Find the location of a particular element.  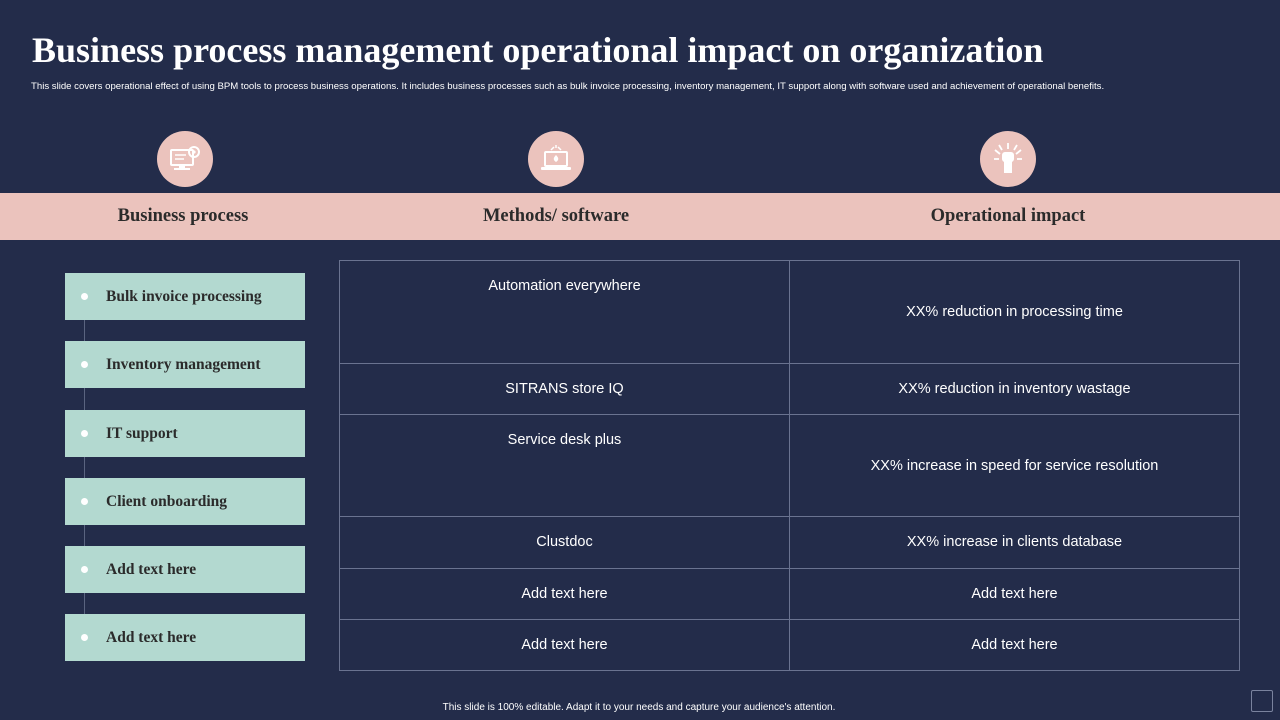

method-cell: Clustdoc is located at coordinates (564, 542).